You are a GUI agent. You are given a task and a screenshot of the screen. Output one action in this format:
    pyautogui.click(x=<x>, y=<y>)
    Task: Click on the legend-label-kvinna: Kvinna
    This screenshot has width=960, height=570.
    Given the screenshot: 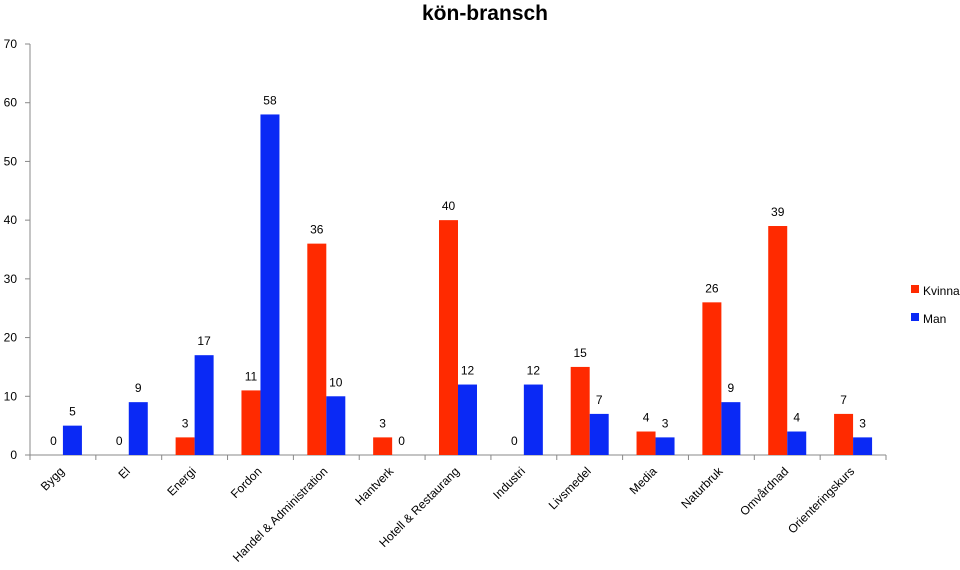 What is the action you would take?
    pyautogui.click(x=941, y=291)
    